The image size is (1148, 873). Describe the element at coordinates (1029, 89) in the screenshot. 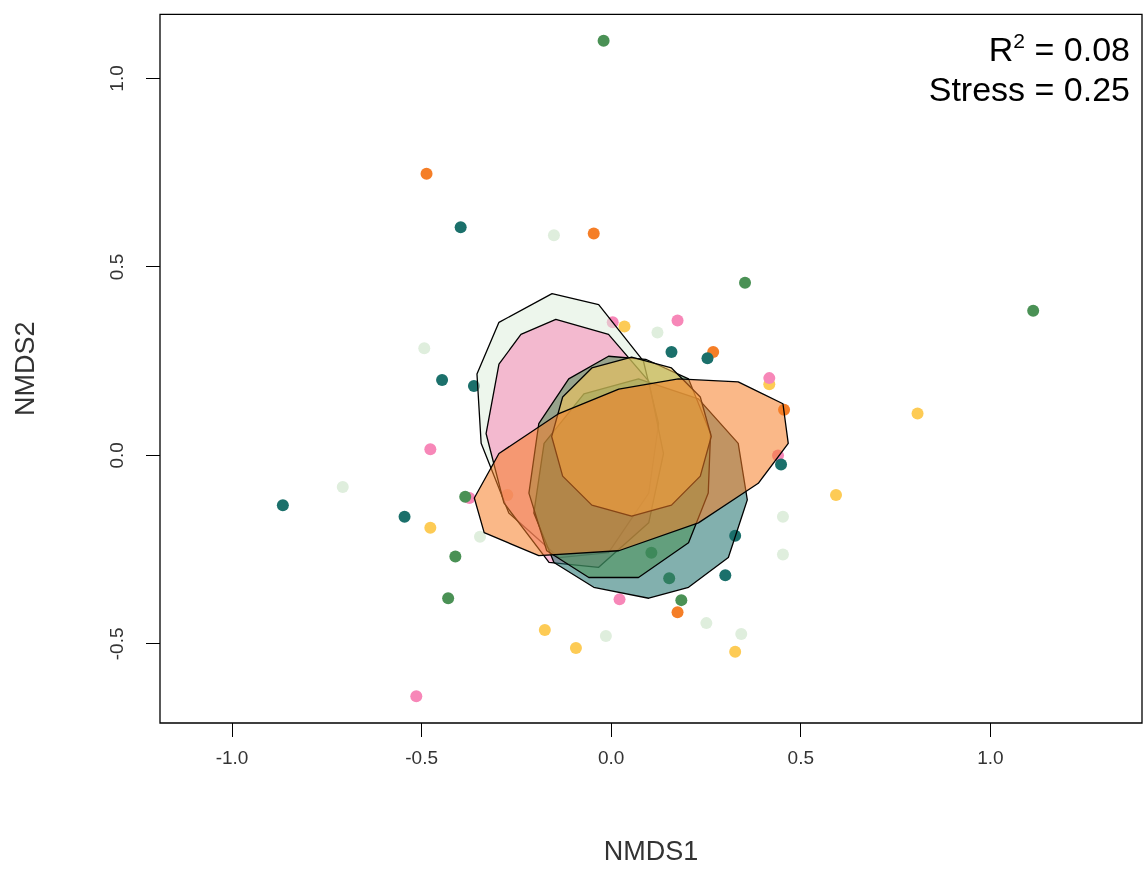

I see `annotation: Stress = 0.25` at that location.